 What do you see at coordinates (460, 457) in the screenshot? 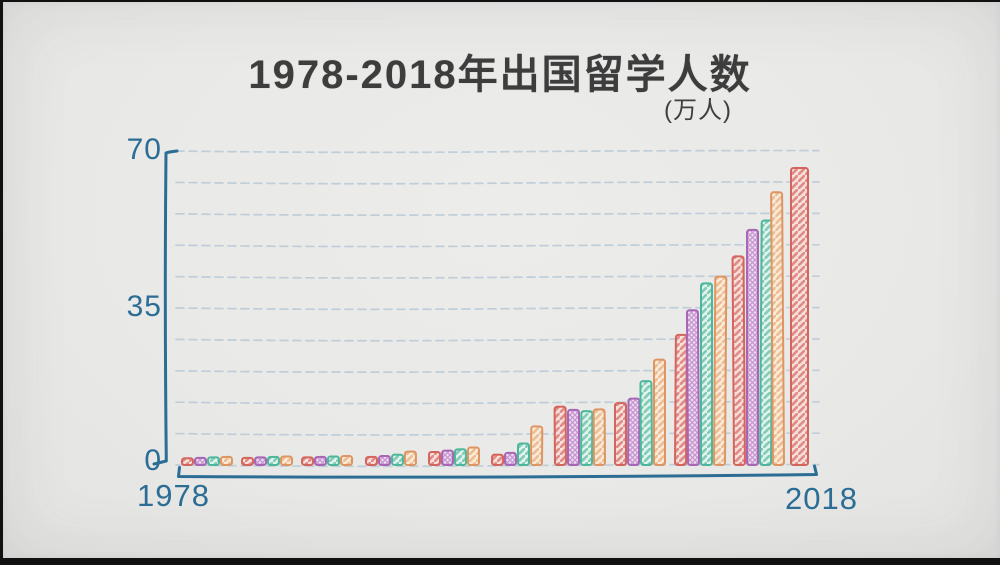
I see `bar-1996` at bounding box center [460, 457].